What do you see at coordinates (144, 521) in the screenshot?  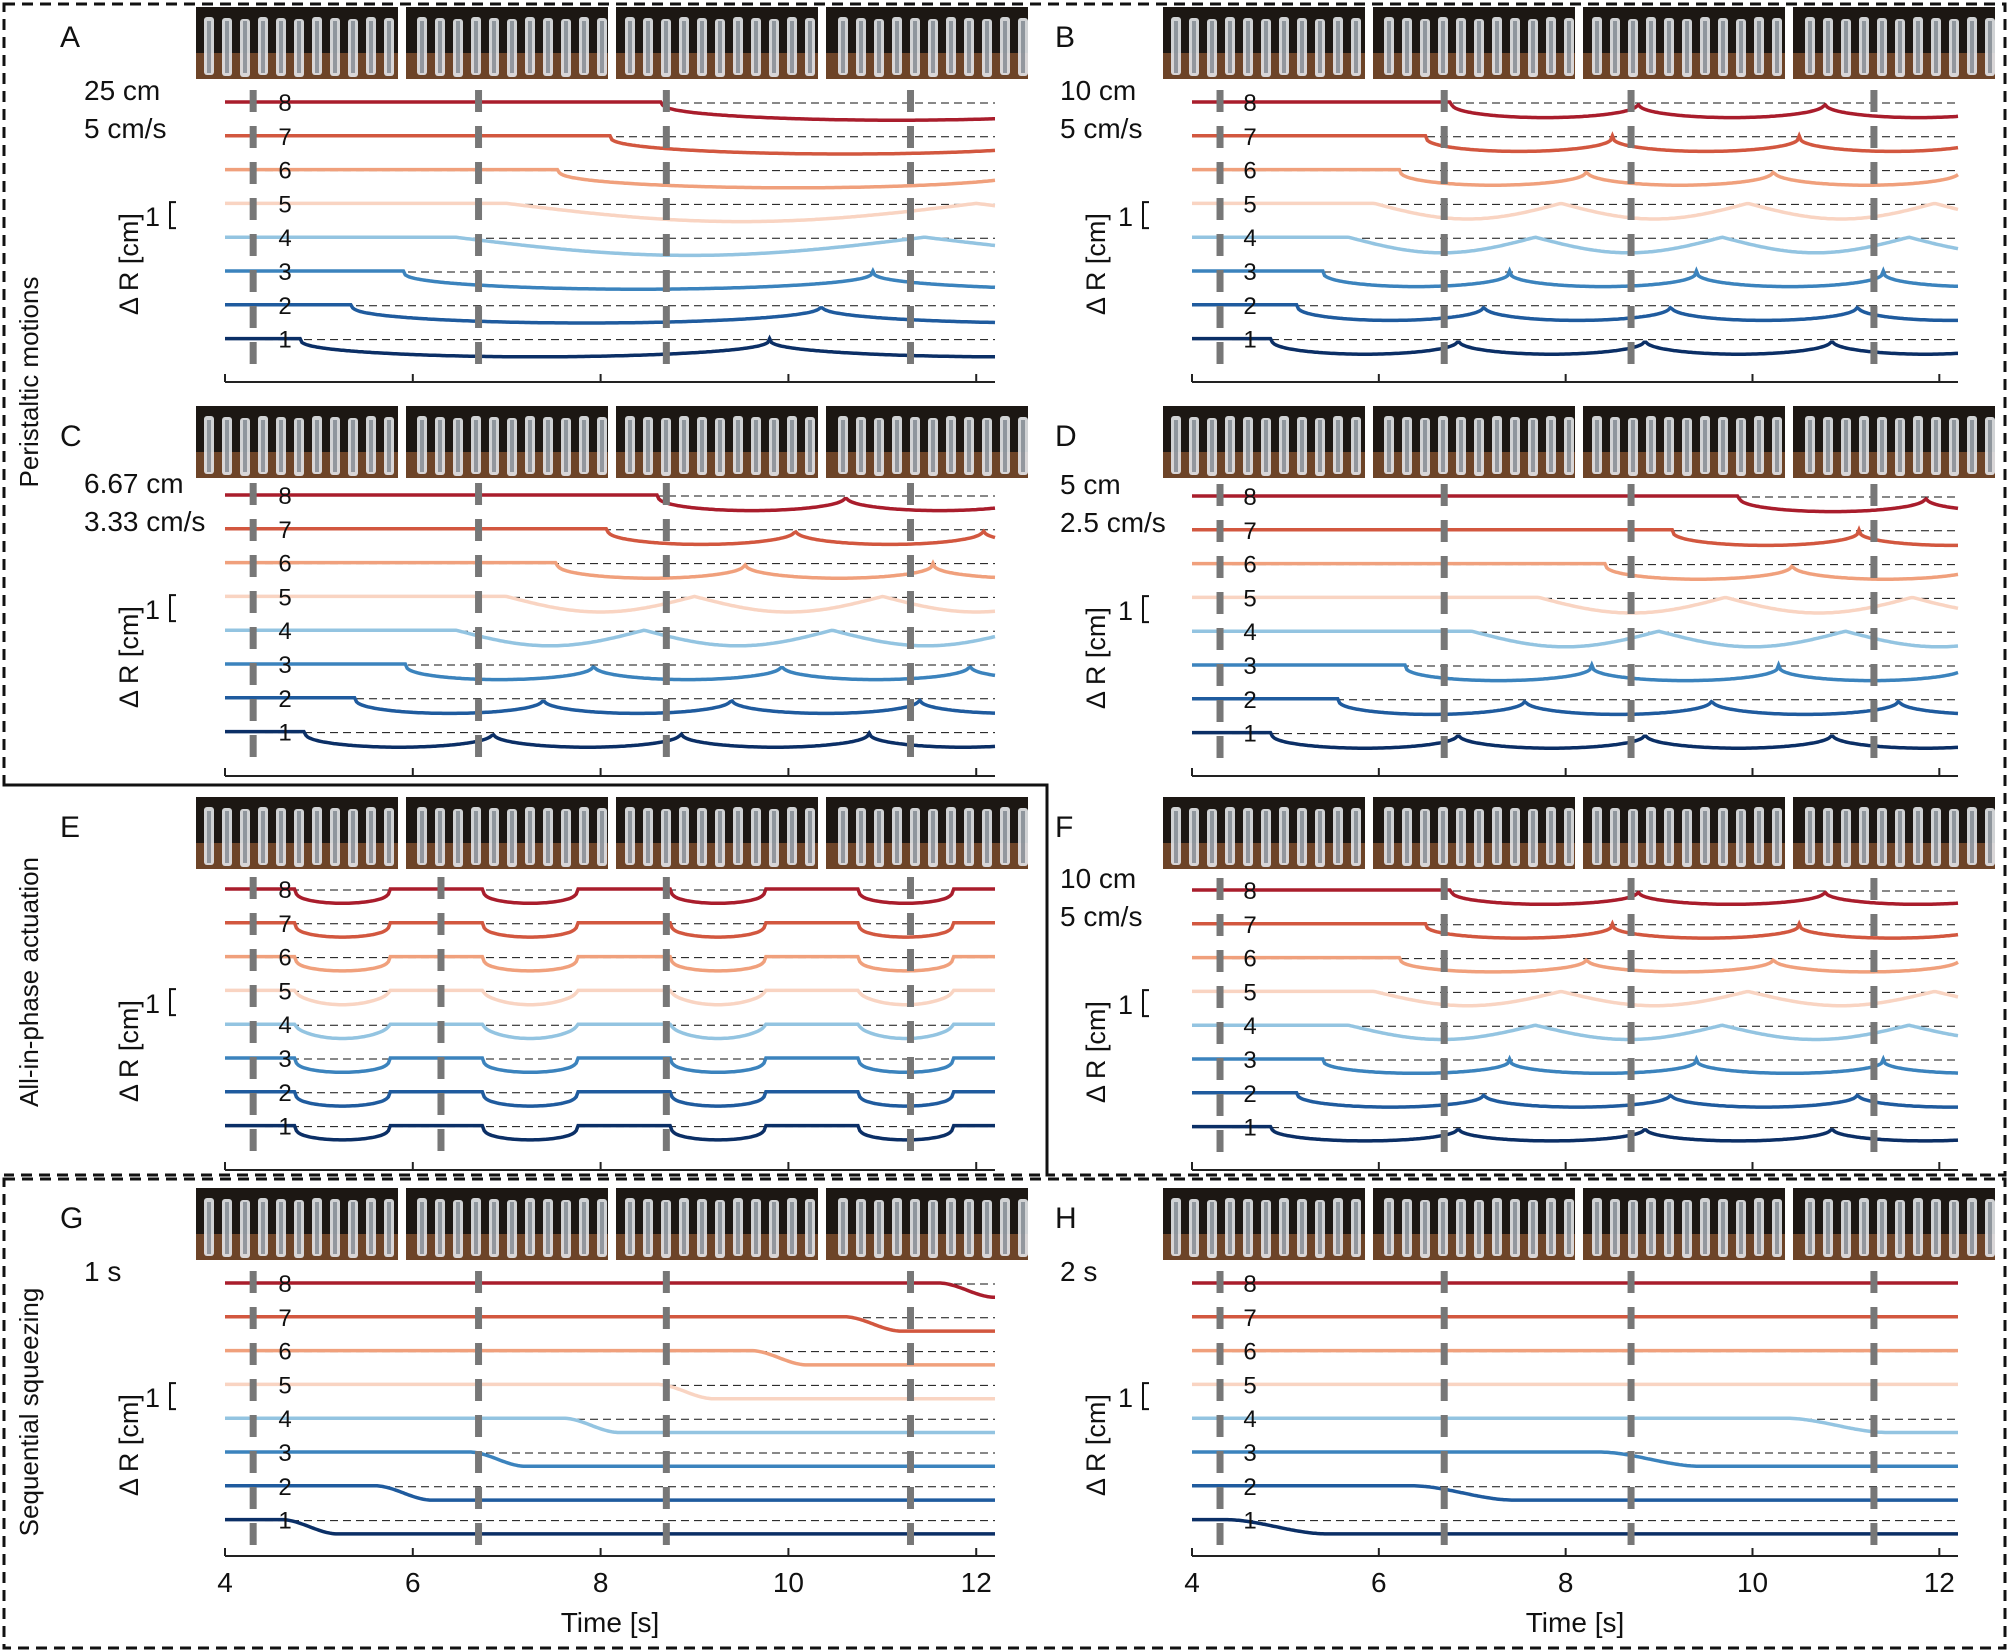 I see `panel-parameter: 3.33 cm/s` at bounding box center [144, 521].